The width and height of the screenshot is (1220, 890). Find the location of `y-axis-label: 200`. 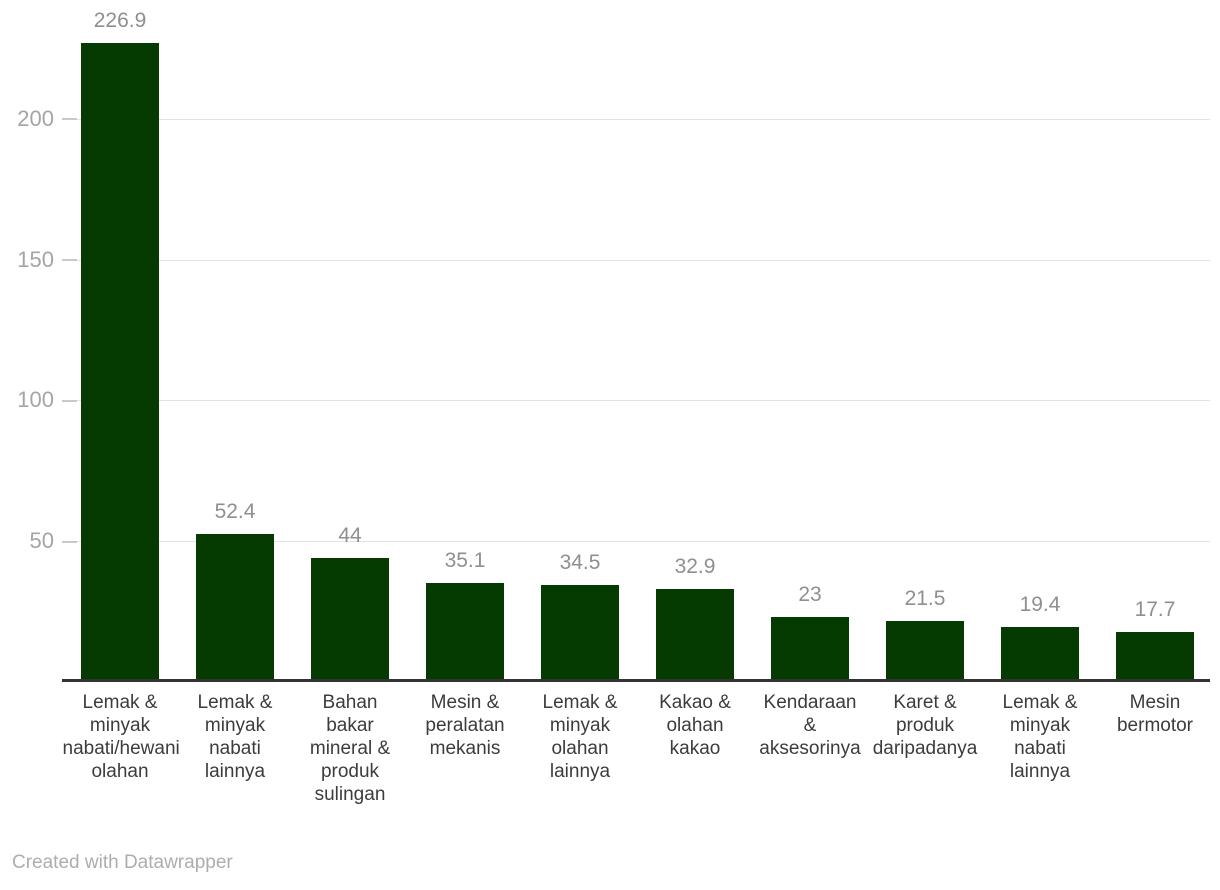

y-axis-label: 200 is located at coordinates (35, 118).